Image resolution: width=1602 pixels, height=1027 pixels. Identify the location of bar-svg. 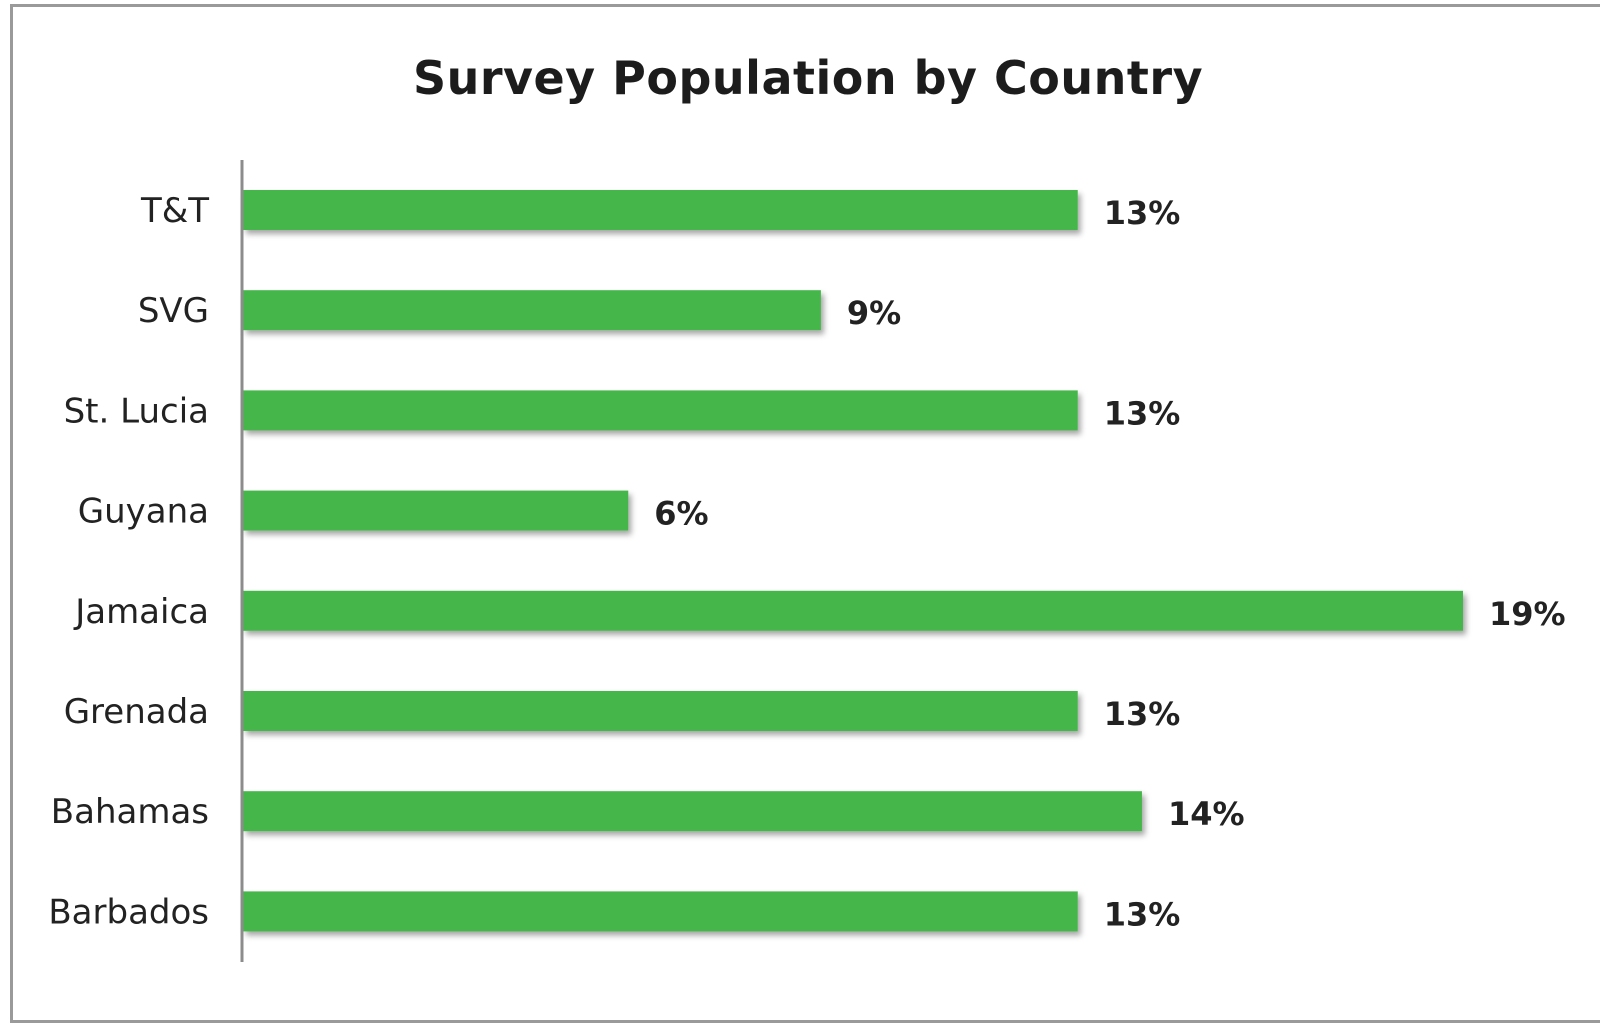
(532, 310).